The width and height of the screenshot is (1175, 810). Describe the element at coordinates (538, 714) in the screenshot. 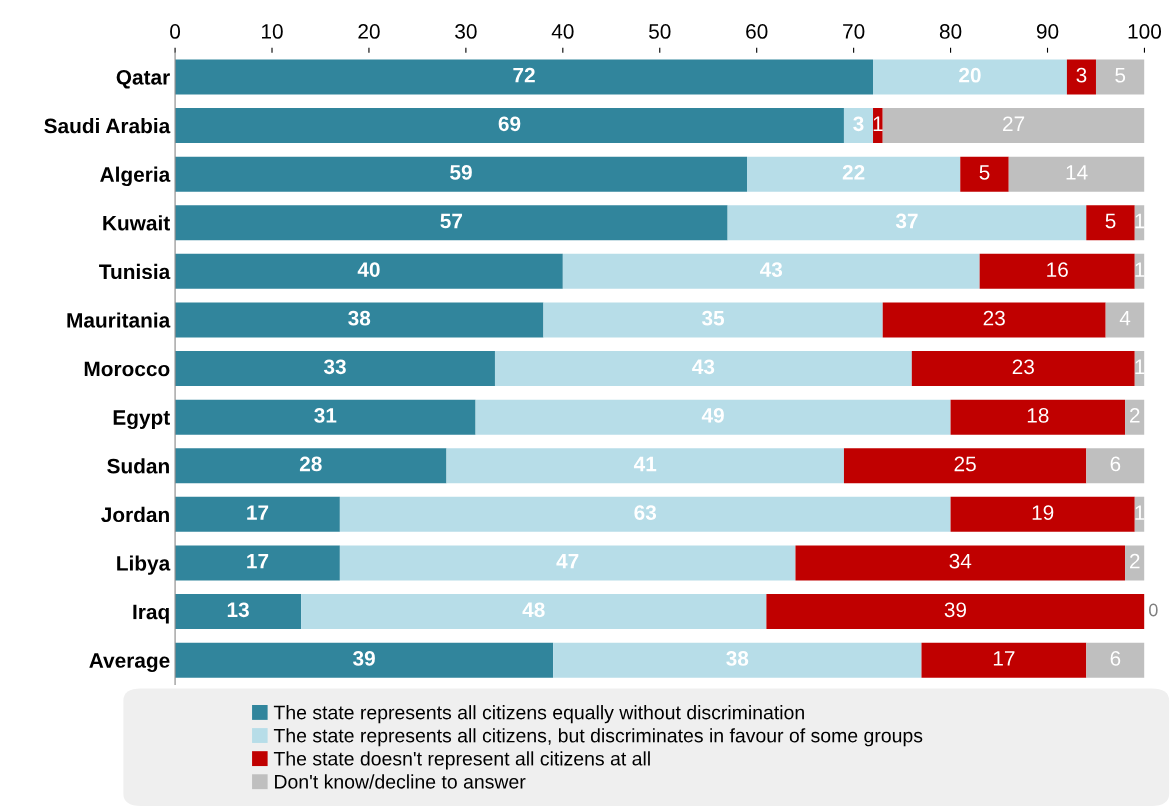

I see `legend-label: The state represents all citizens equally without discrimination` at that location.